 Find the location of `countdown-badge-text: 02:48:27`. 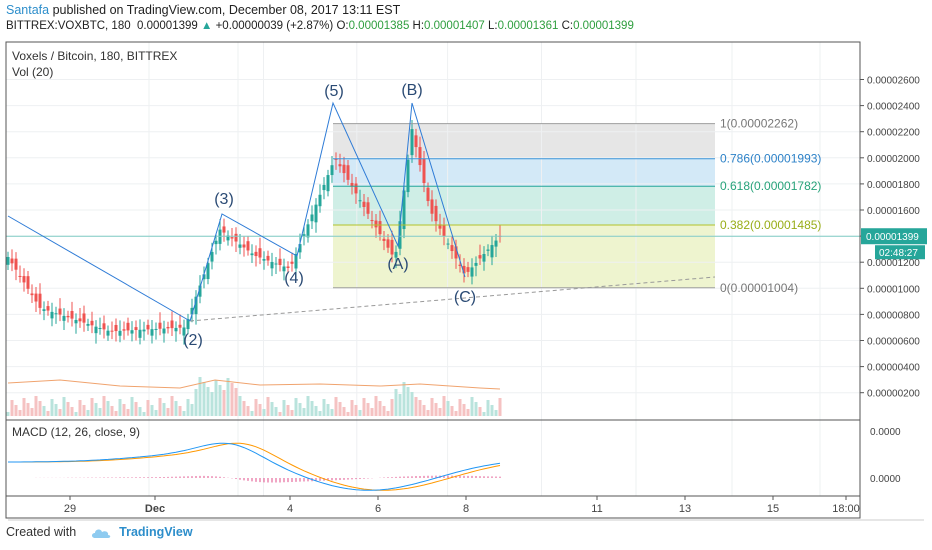

countdown-badge-text: 02:48:27 is located at coordinates (898, 253).